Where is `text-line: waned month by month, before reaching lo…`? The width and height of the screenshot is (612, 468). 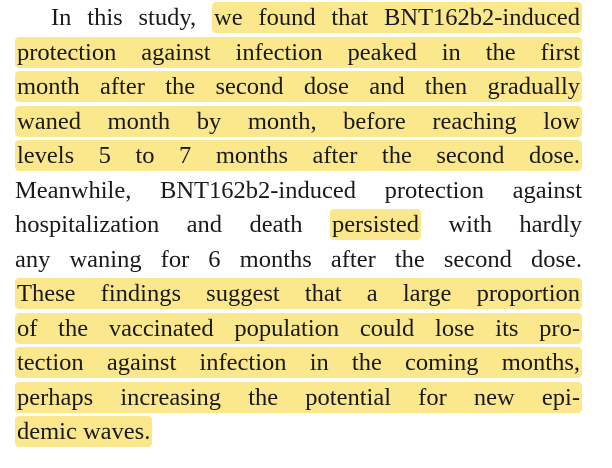 text-line: waned month by month, before reaching lo… is located at coordinates (298, 122).